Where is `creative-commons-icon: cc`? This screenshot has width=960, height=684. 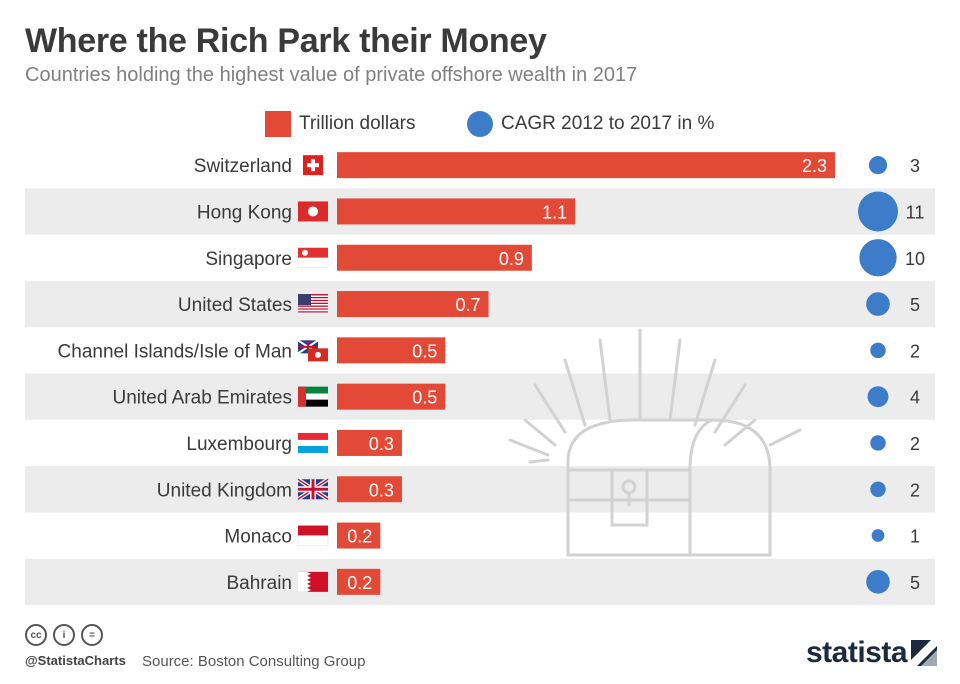 creative-commons-icon: cc is located at coordinates (36, 635).